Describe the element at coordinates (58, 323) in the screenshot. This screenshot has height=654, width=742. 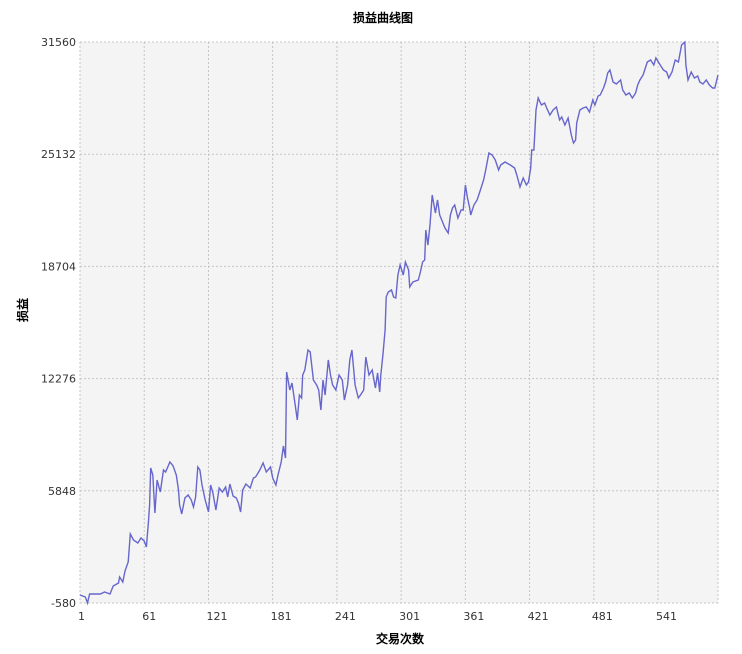
I see `y-axis-ticks: -580 5848 12276 18704 25132 31560` at that location.